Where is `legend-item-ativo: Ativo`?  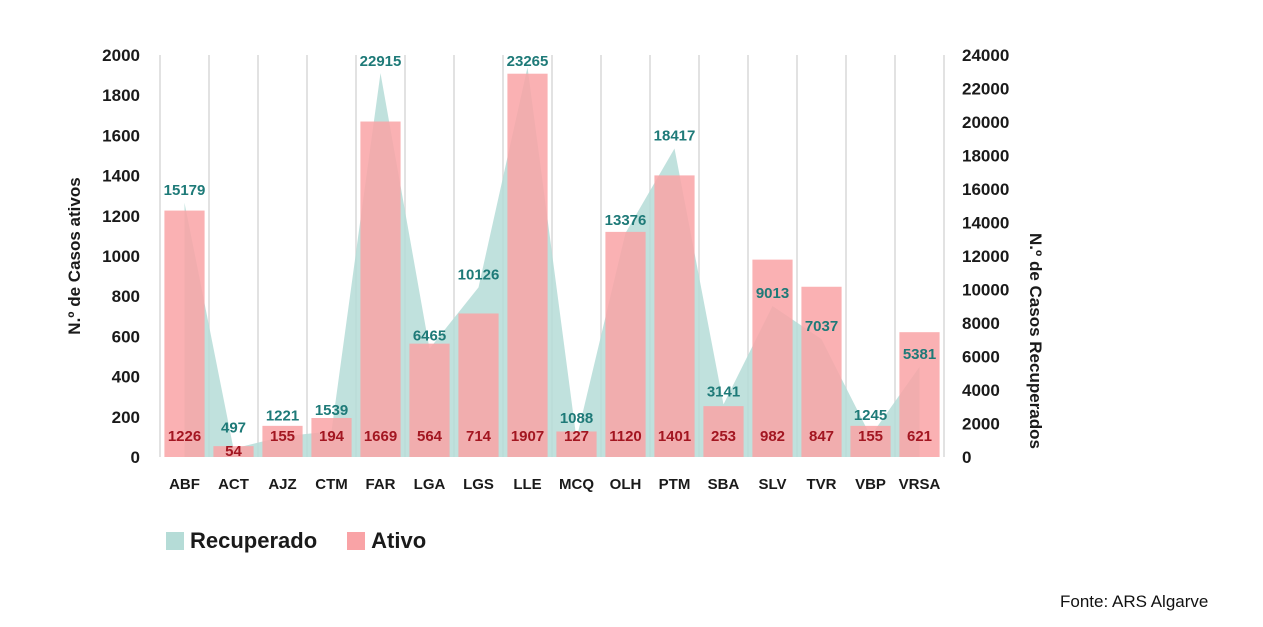 legend-item-ativo: Ativo is located at coordinates (396, 541).